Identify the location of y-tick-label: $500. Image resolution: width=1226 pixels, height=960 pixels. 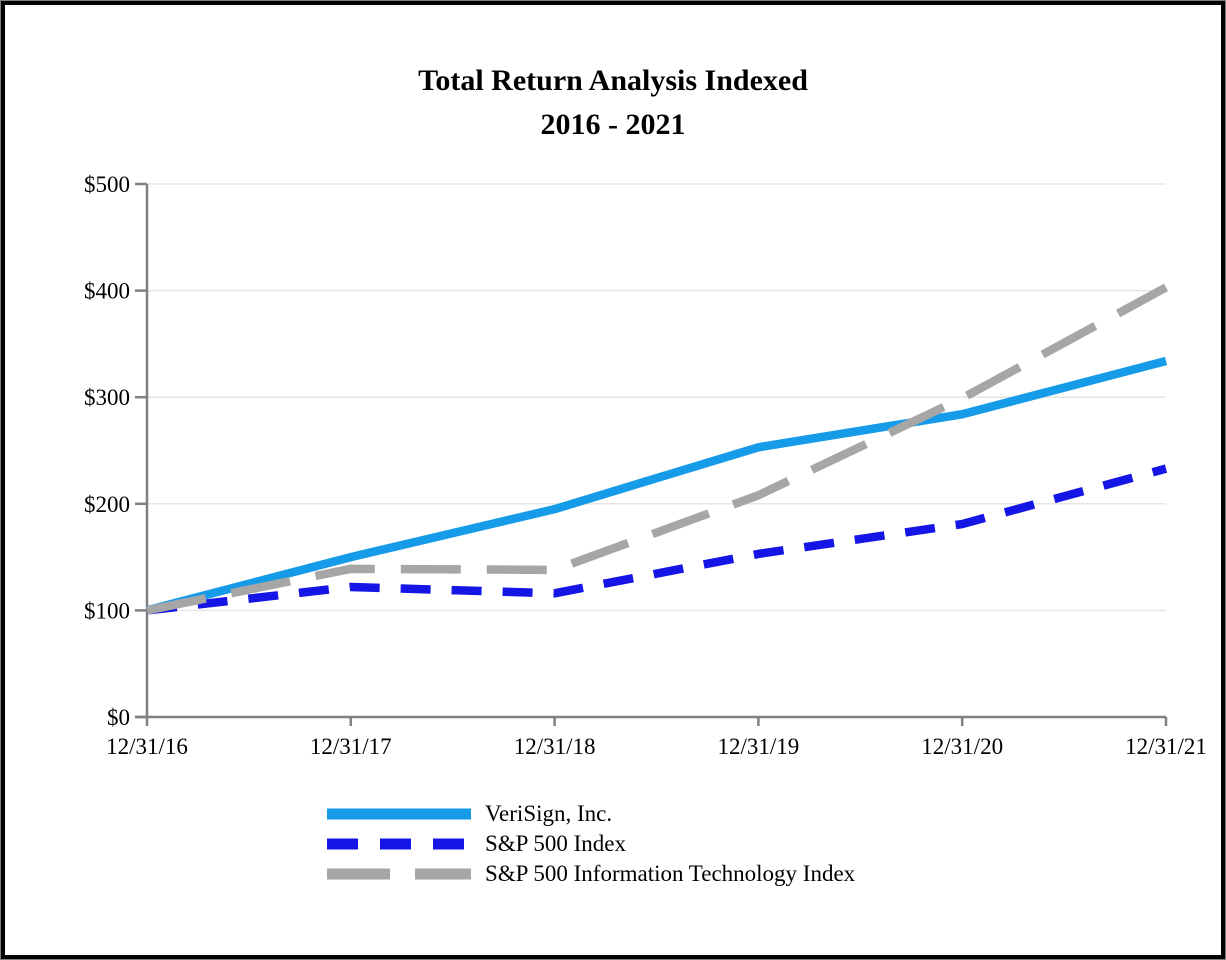
(107, 184).